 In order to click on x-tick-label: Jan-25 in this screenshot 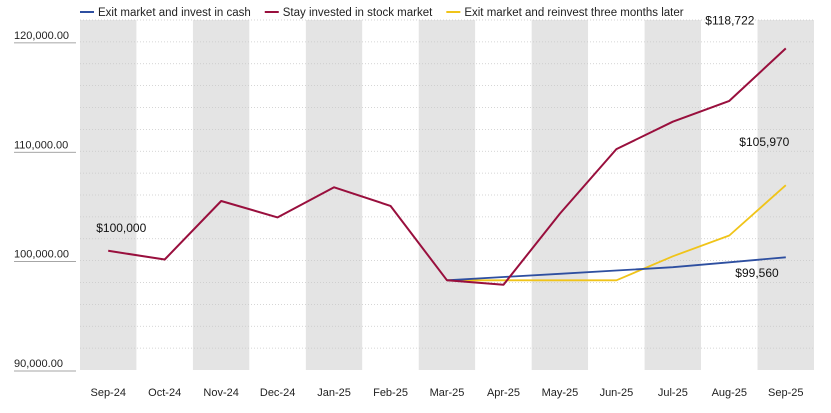, I will do `click(334, 393)`.